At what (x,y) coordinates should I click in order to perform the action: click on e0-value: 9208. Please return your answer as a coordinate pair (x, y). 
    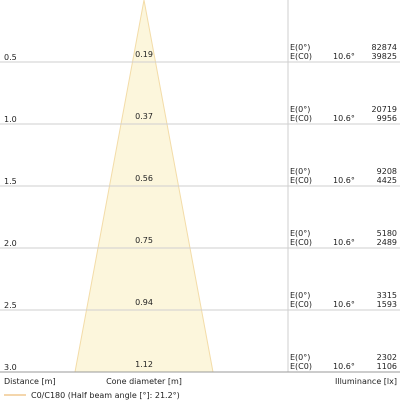
    Looking at the image, I should click on (387, 171).